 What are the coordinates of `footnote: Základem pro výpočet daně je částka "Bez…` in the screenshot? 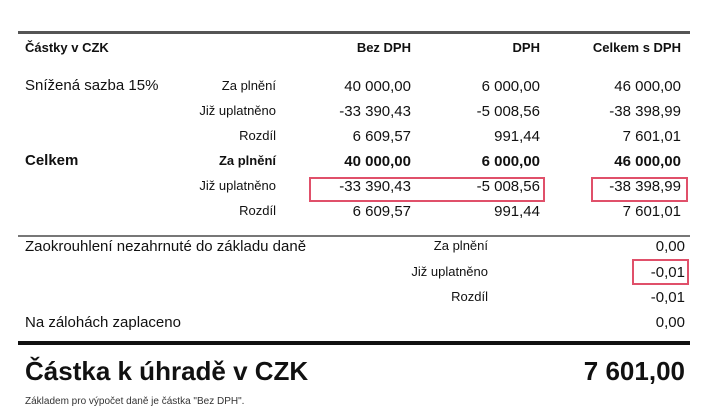 It's located at (135, 401).